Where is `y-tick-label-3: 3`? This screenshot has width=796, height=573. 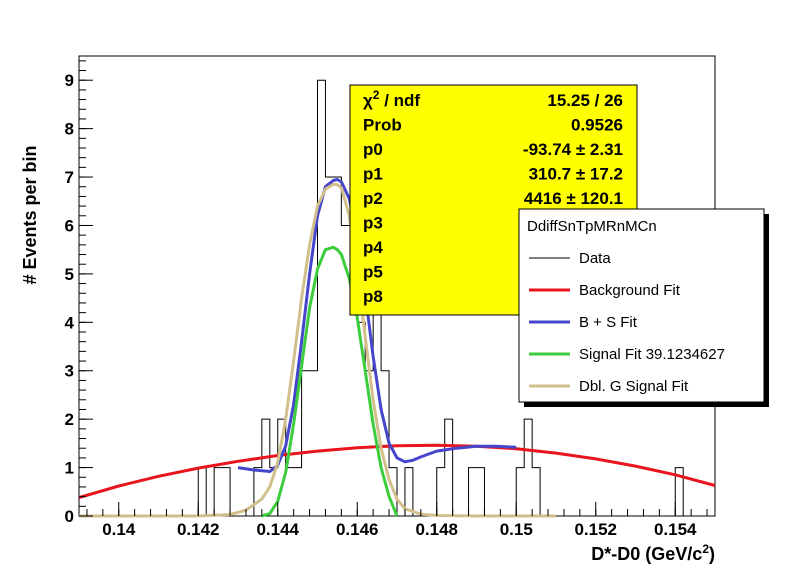
y-tick-label-3: 3 is located at coordinates (69, 371).